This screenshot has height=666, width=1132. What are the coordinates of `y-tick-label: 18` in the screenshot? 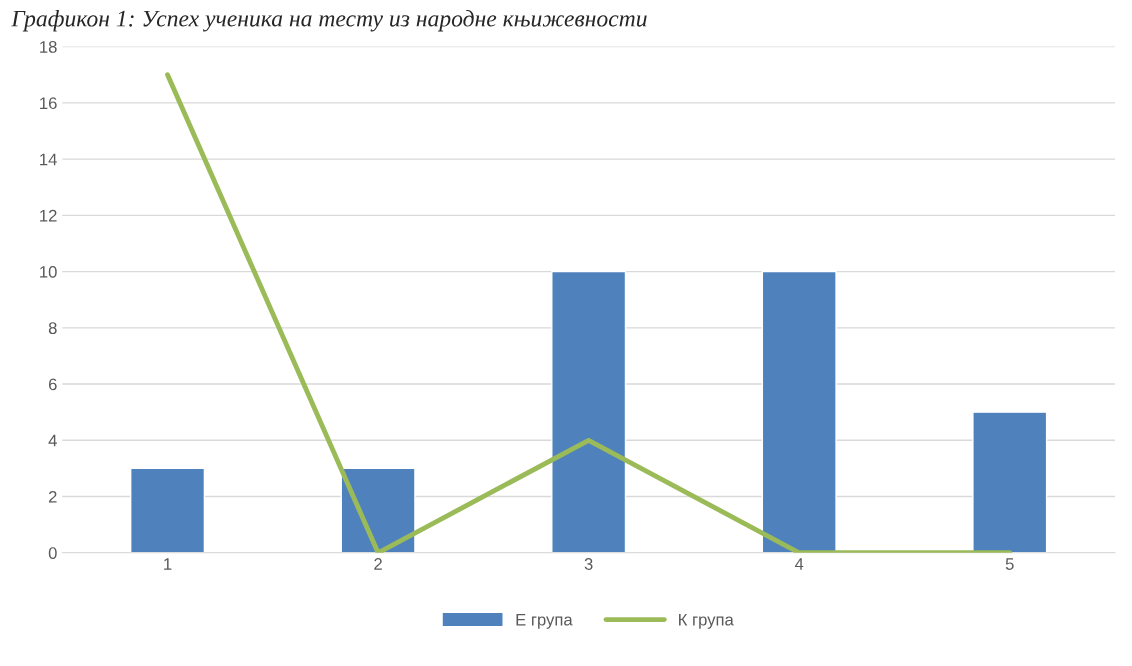 It's located at (48, 47).